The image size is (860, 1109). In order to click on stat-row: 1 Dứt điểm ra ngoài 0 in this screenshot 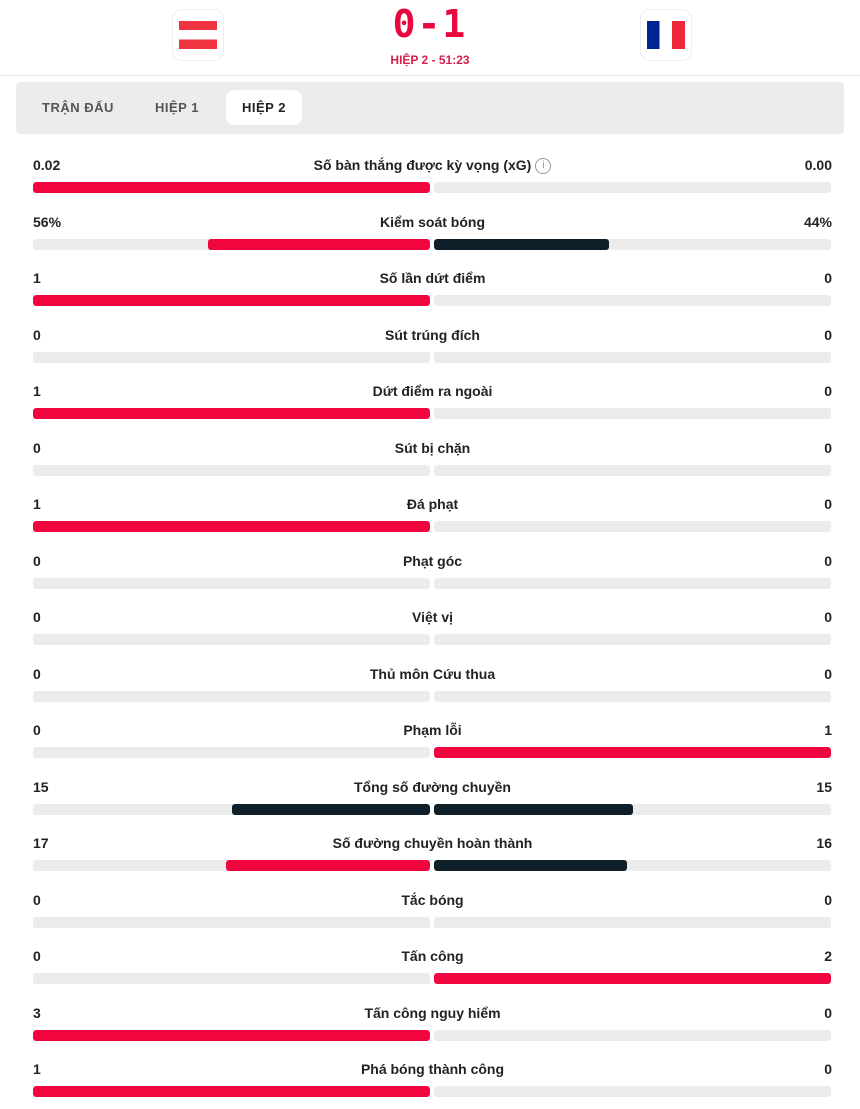, I will do `click(432, 403)`.